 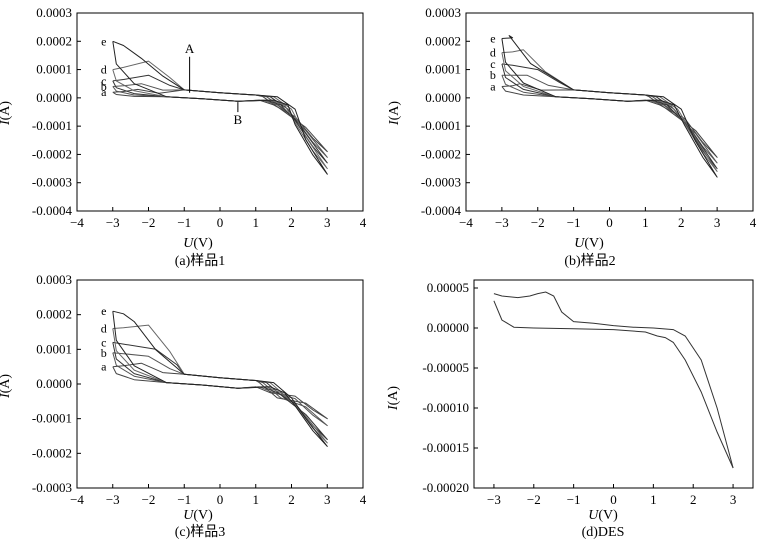 I want to click on series-line-c, so click(x=220, y=390).